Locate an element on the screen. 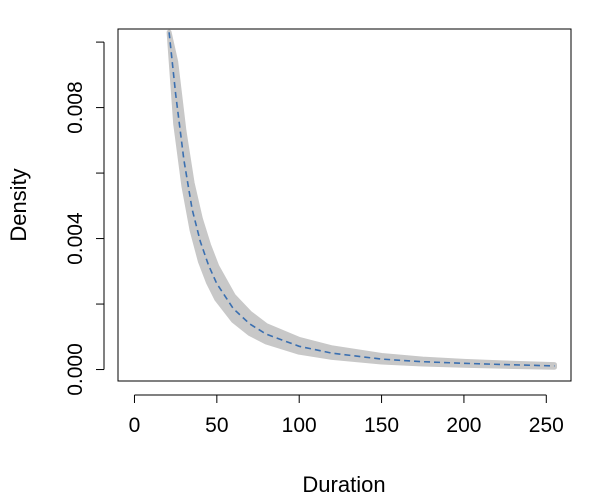 This screenshot has height=500, width=600. y-tick-label: 0.008 is located at coordinates (75, 107).